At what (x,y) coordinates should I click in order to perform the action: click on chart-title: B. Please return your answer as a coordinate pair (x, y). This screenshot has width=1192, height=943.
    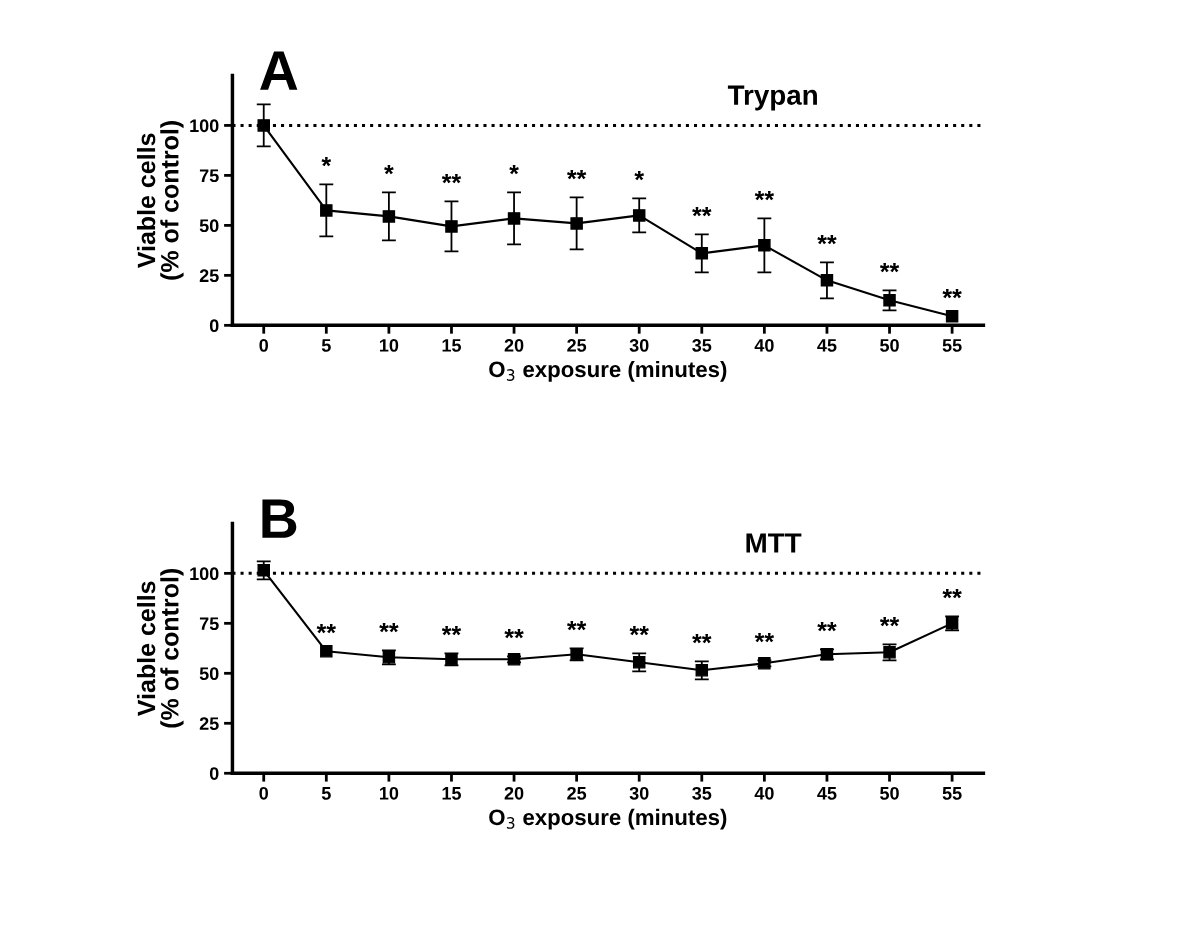
    Looking at the image, I should click on (279, 518).